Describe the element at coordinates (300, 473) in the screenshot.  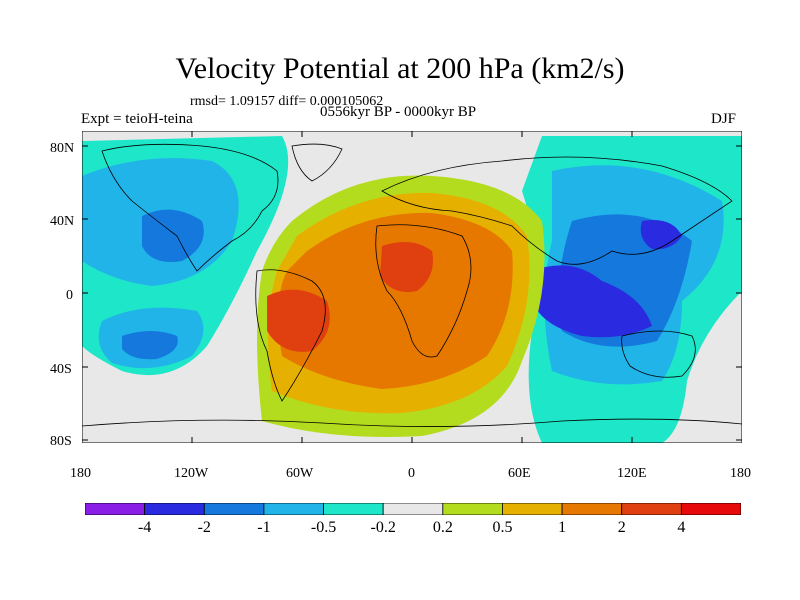
I see `lon-tick-60w: 60W` at that location.